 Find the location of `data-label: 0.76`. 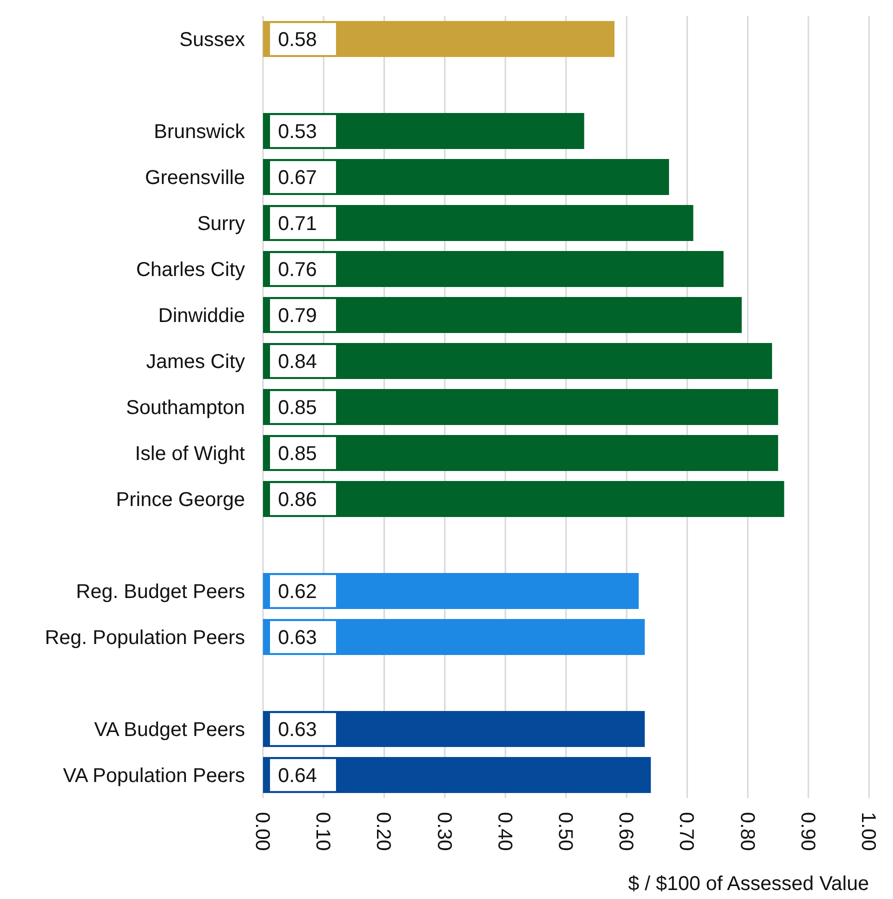

data-label: 0.76 is located at coordinates (297, 270).